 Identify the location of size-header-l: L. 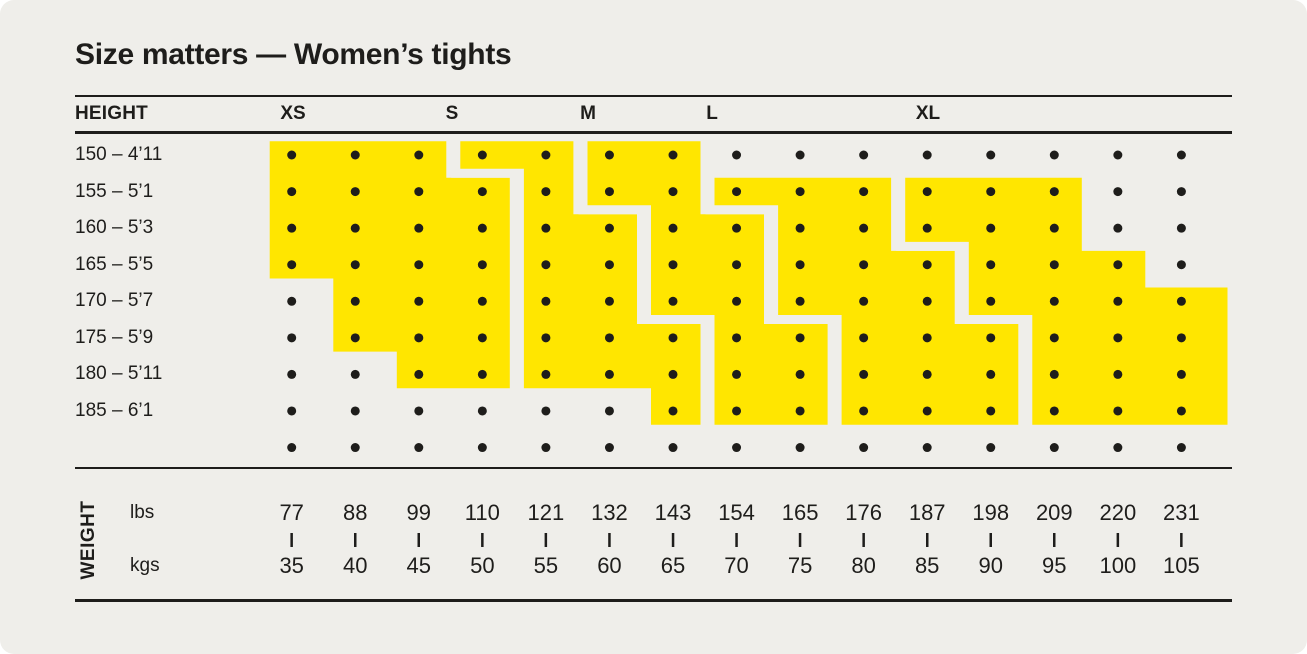
(712, 113).